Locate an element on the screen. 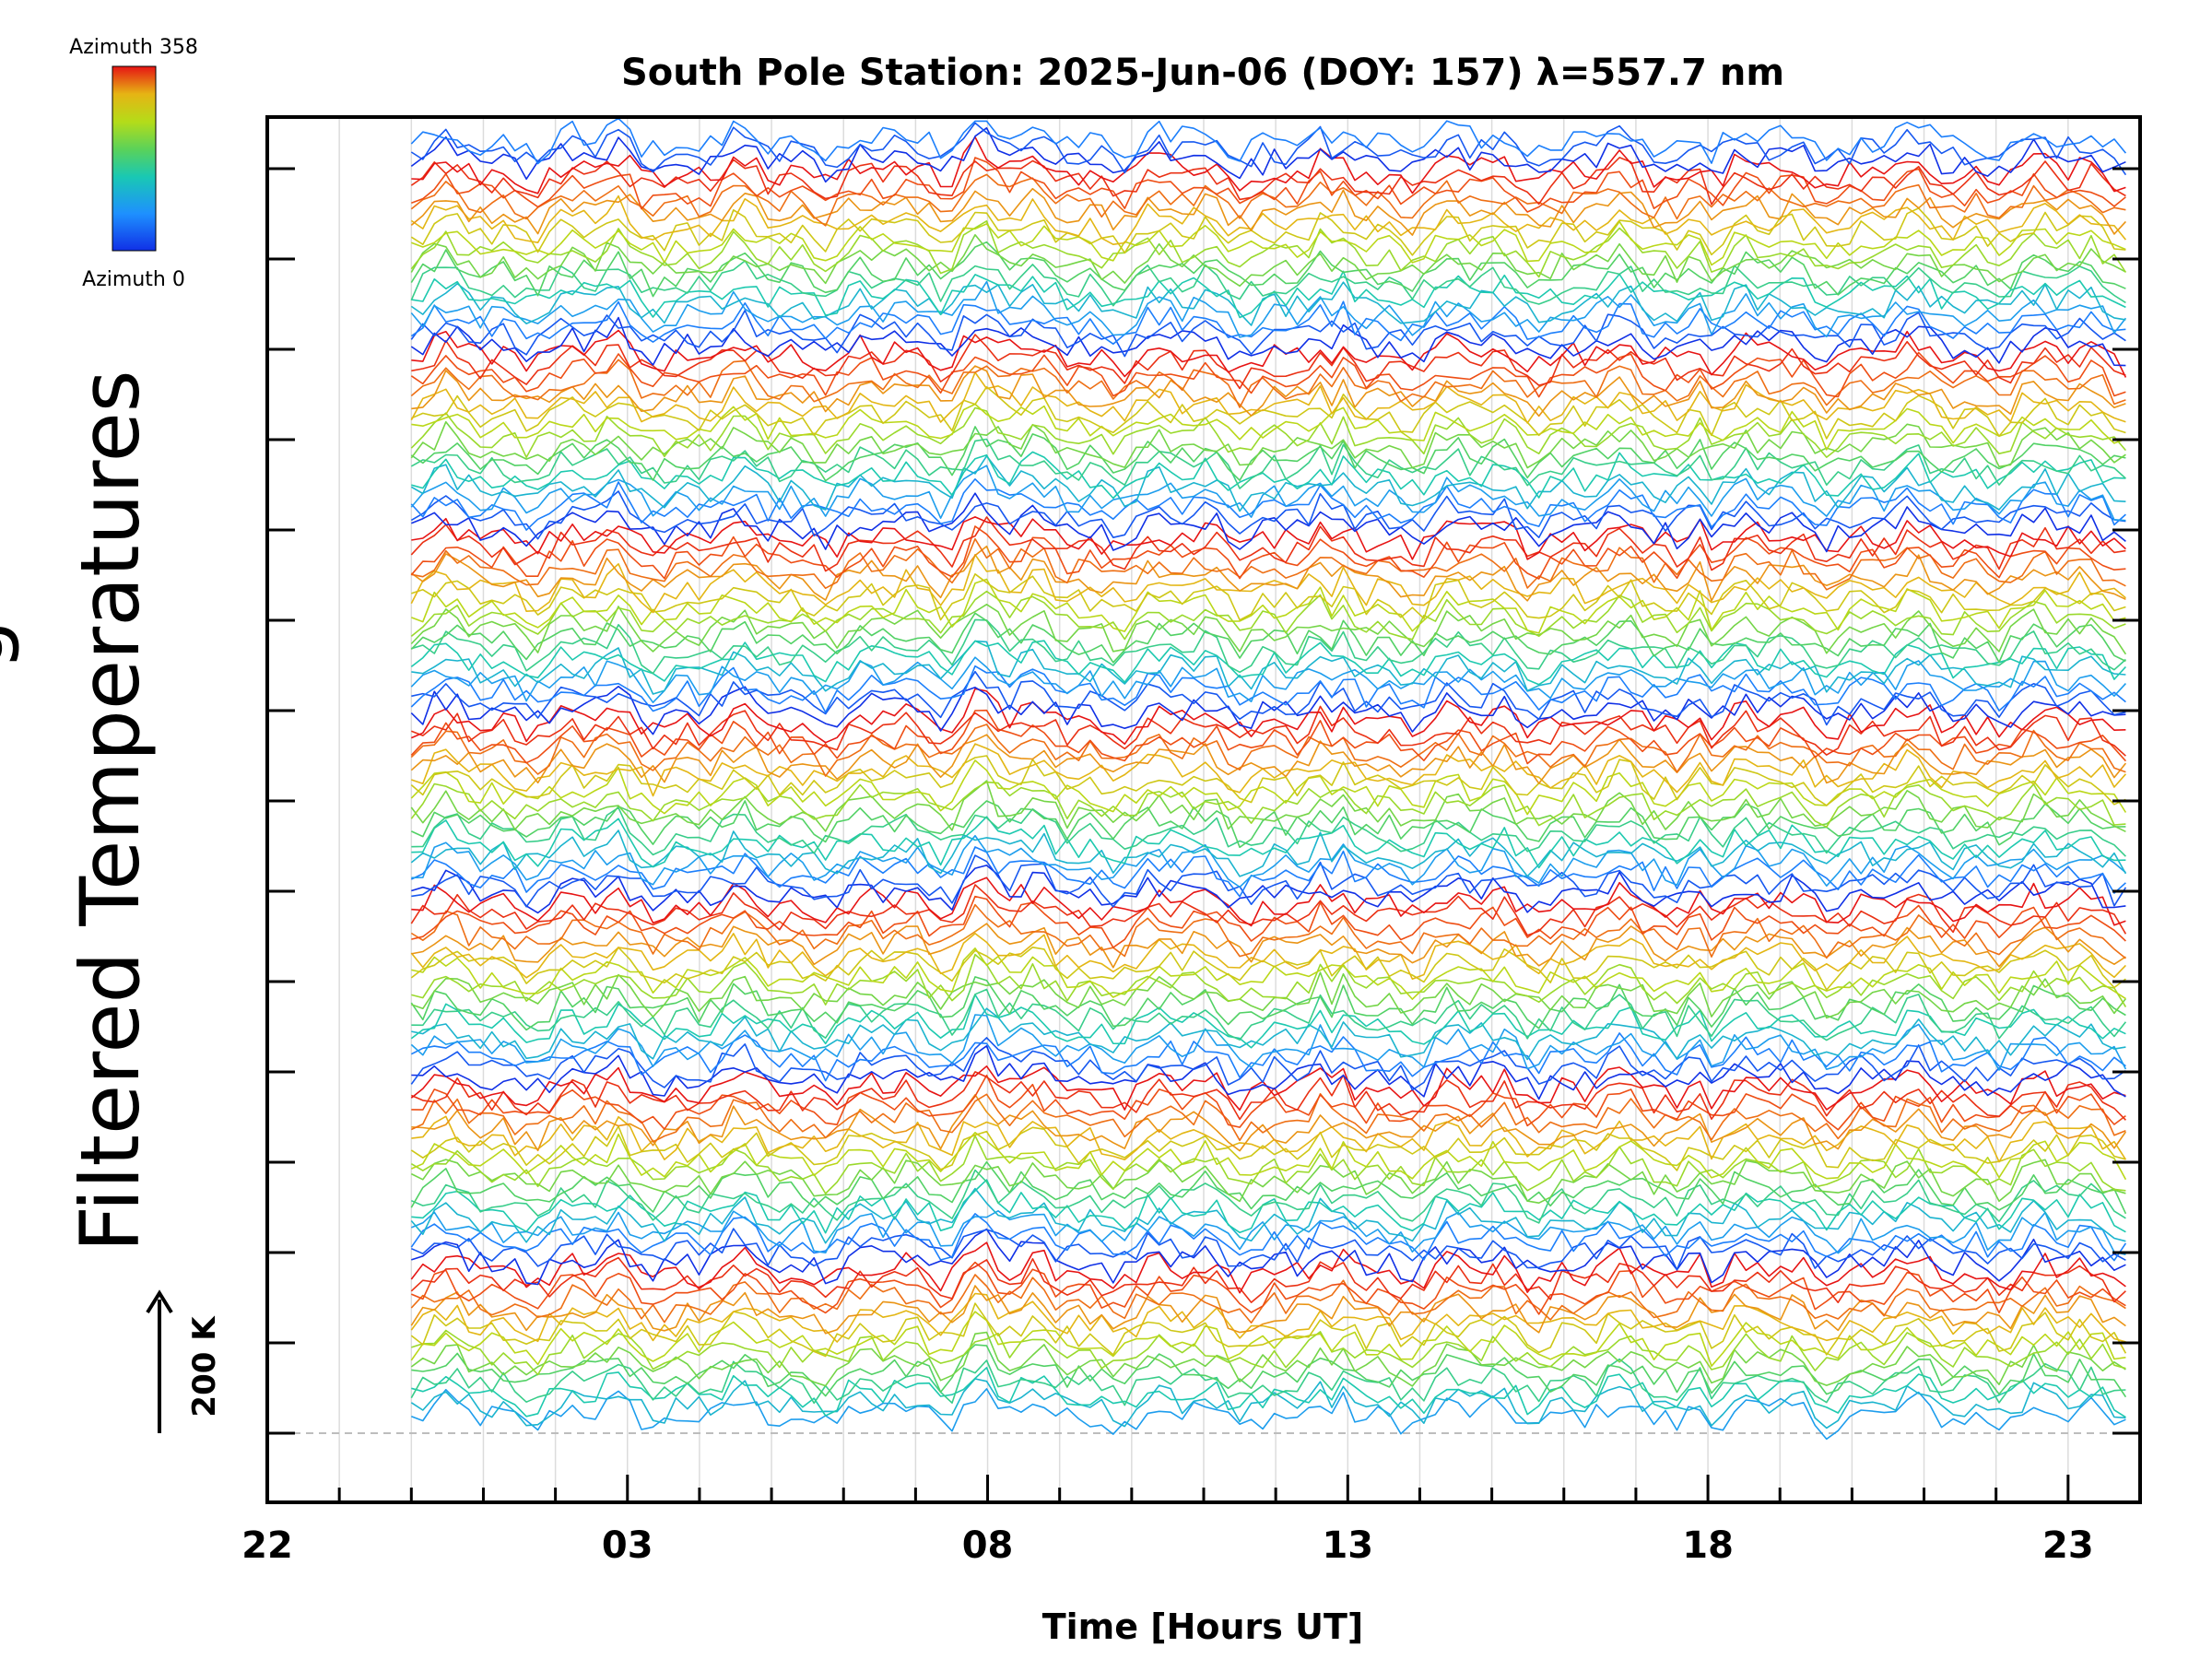  x-axis-label: Time [Hours UT] is located at coordinates (1203, 1626).